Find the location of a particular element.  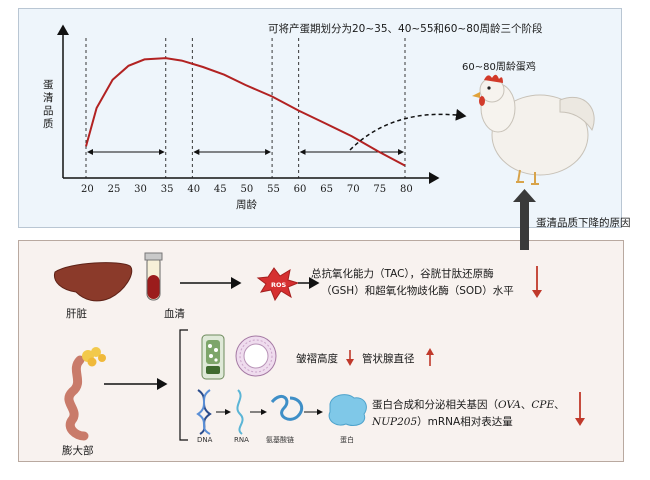

dna-label: DNA is located at coordinates (205, 440).